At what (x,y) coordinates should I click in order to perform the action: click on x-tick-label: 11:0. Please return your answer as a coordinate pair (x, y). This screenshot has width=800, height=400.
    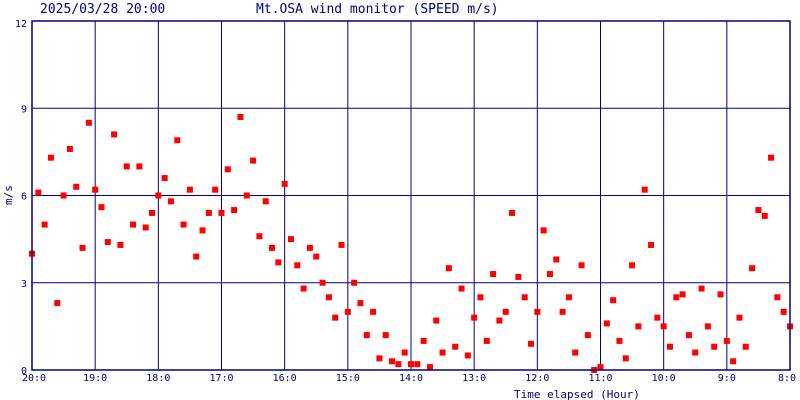
    Looking at the image, I should click on (600, 378).